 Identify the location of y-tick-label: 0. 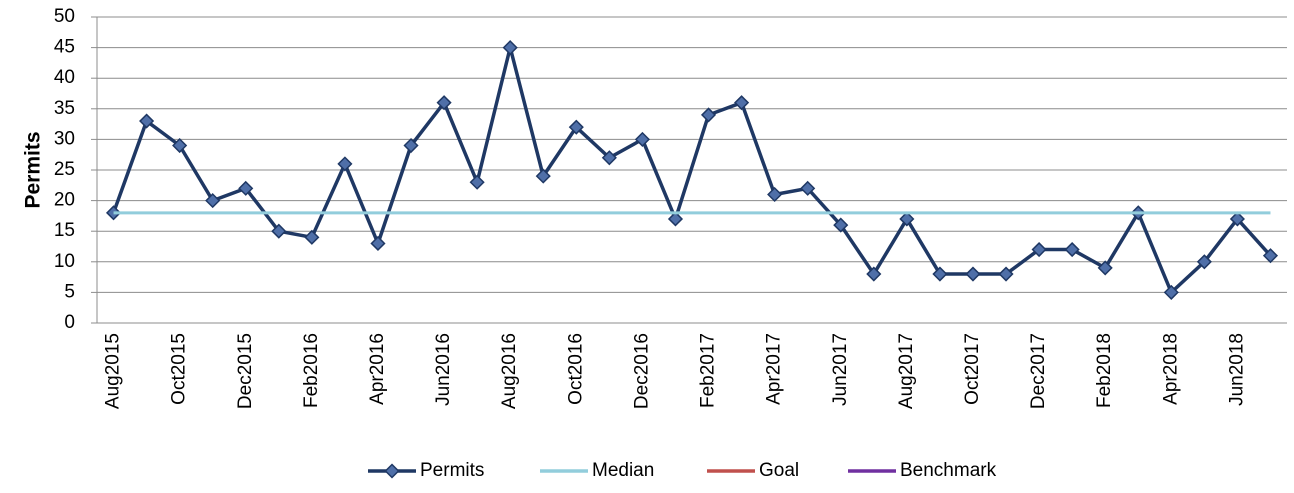
(69, 322).